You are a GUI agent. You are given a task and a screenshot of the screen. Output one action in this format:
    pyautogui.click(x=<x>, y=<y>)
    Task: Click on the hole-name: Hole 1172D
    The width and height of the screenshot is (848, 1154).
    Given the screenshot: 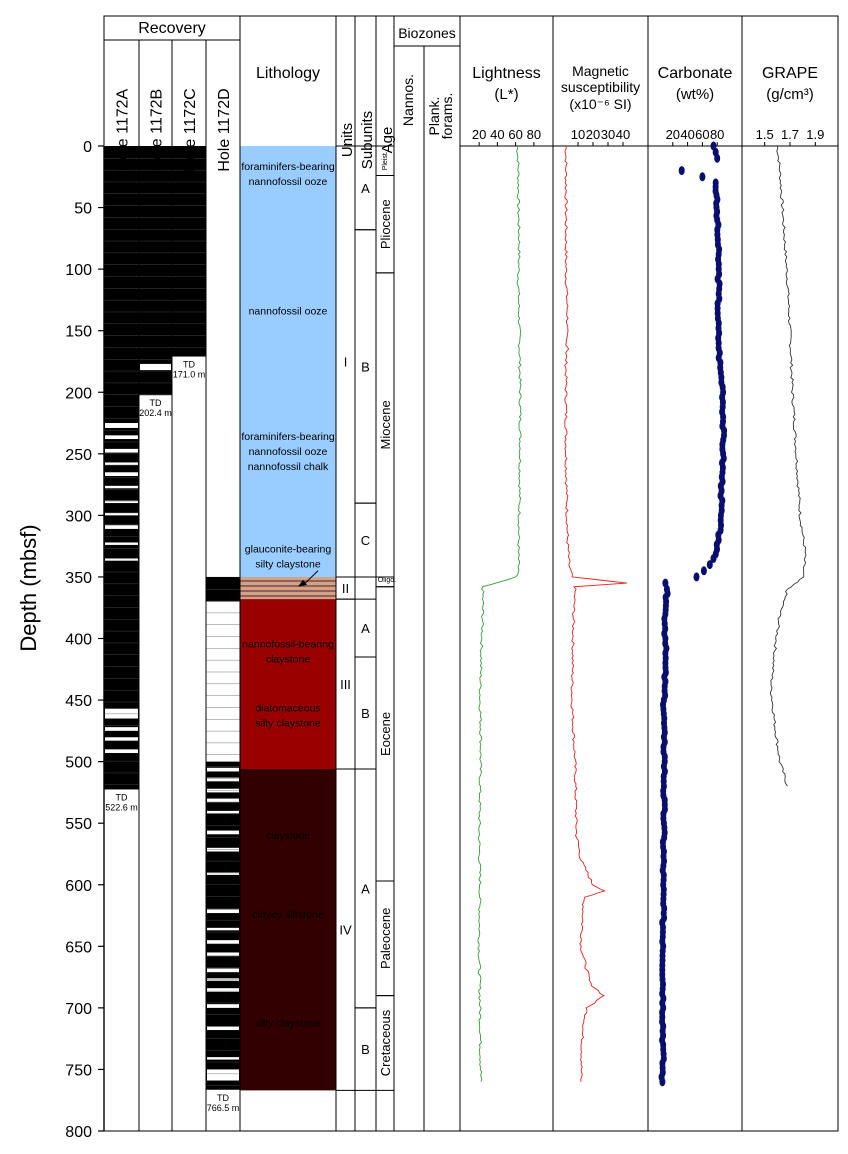 What is the action you would take?
    pyautogui.click(x=224, y=129)
    